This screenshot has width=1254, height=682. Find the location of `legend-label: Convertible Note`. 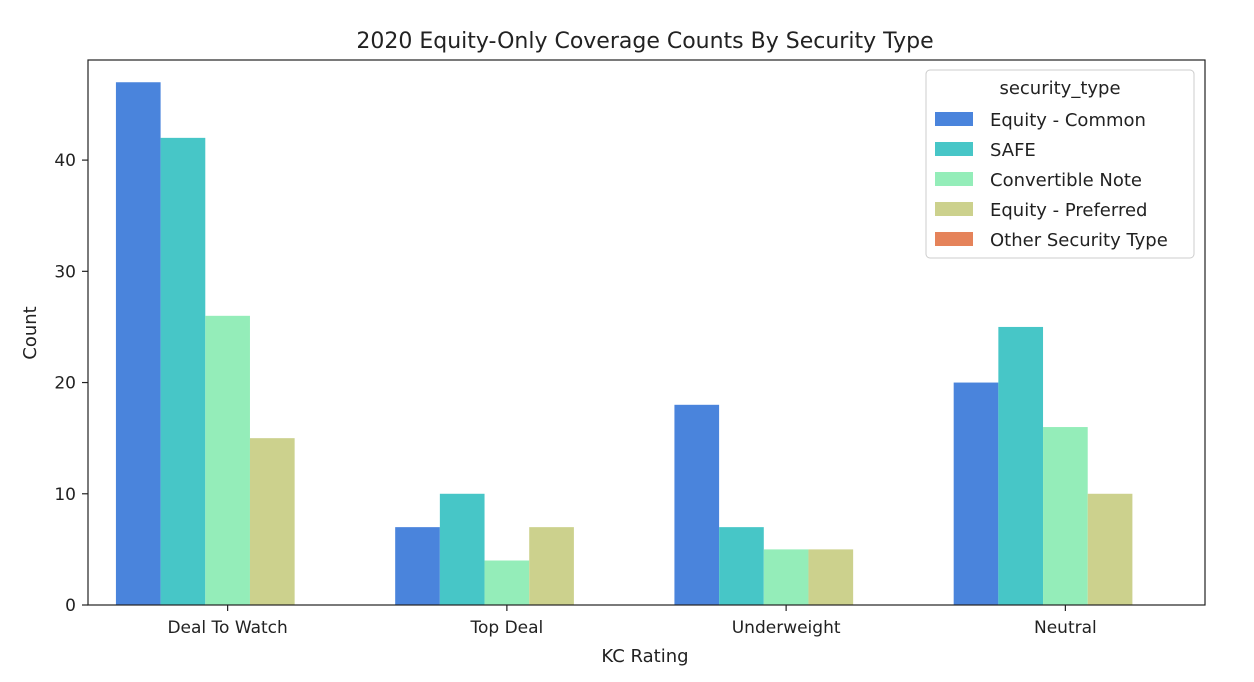

legend-label: Convertible Note is located at coordinates (1066, 180).